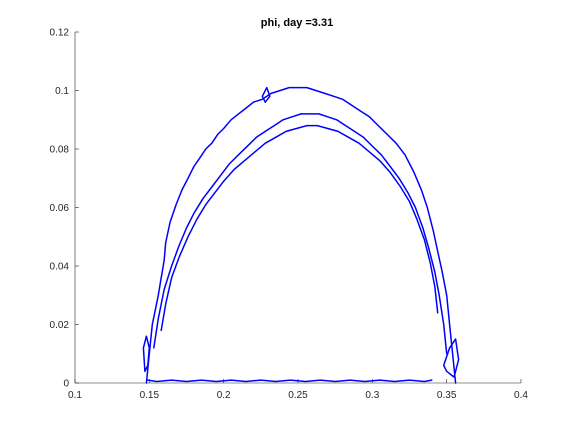 The width and height of the screenshot is (576, 432). What do you see at coordinates (60, 150) in the screenshot?
I see `y-tick-label: 0.08` at bounding box center [60, 150].